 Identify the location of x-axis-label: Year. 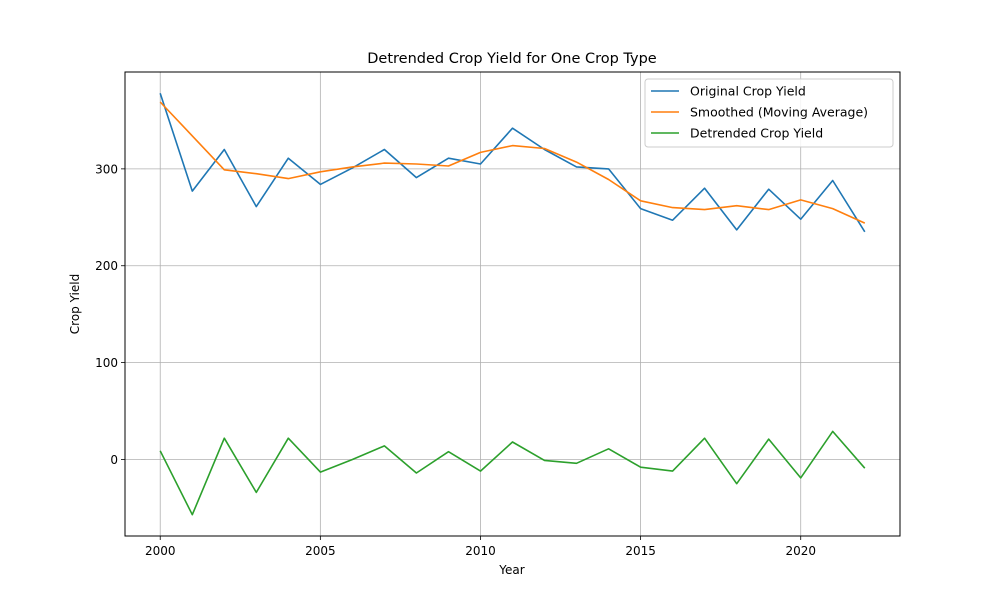
(511, 570).